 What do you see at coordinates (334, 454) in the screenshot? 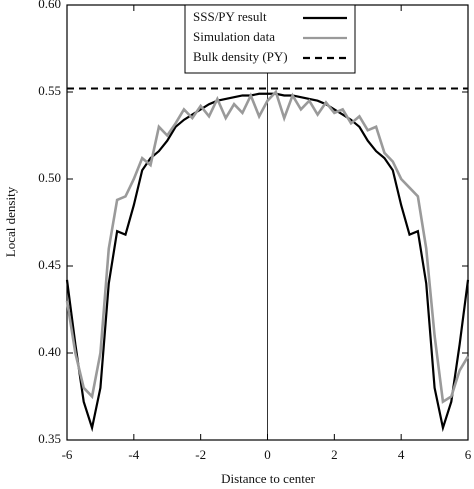
I see `x-tick-label: 2` at bounding box center [334, 454].